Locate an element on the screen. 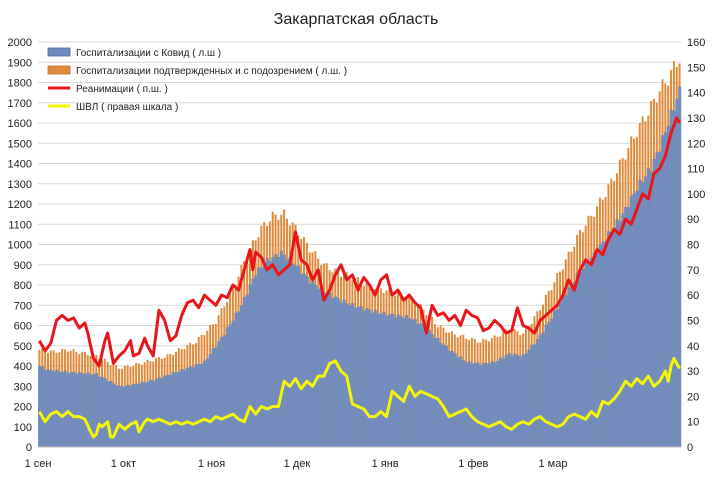 The height and width of the screenshot is (479, 713). y-right-tick-label: 70 is located at coordinates (693, 271).